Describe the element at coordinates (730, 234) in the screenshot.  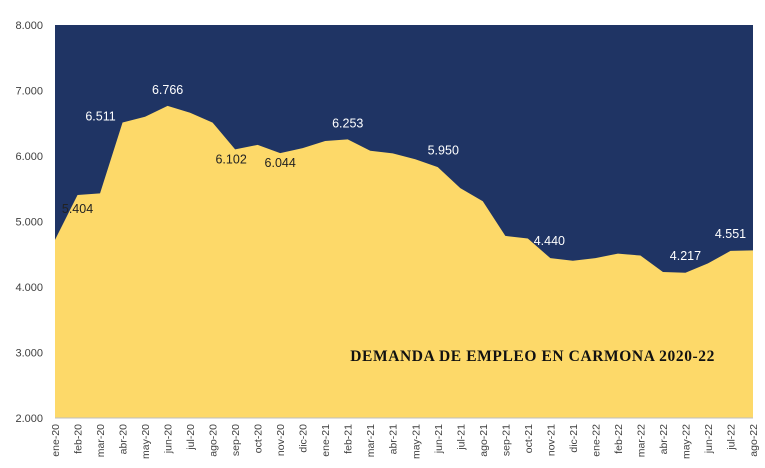
I see `data-label: 4.551` at that location.